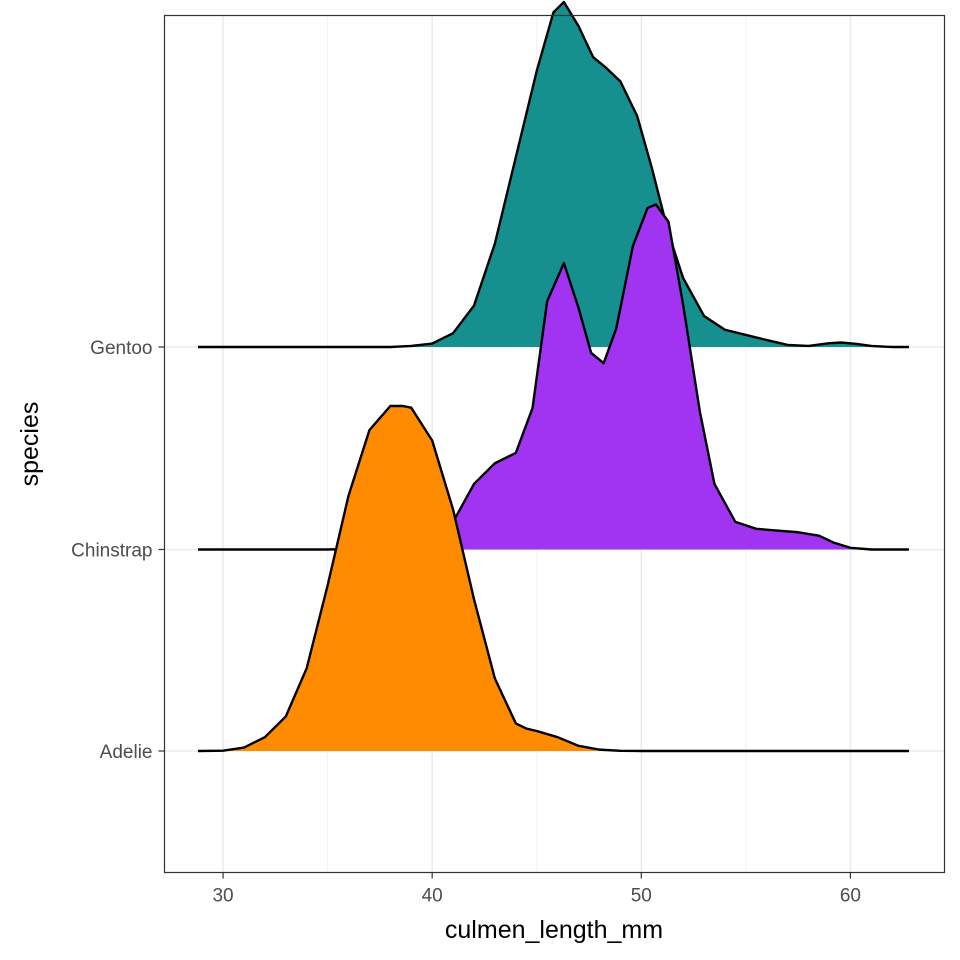 This screenshot has height=960, width=960. Describe the element at coordinates (432, 896) in the screenshot. I see `x-tick-label: 40` at that location.